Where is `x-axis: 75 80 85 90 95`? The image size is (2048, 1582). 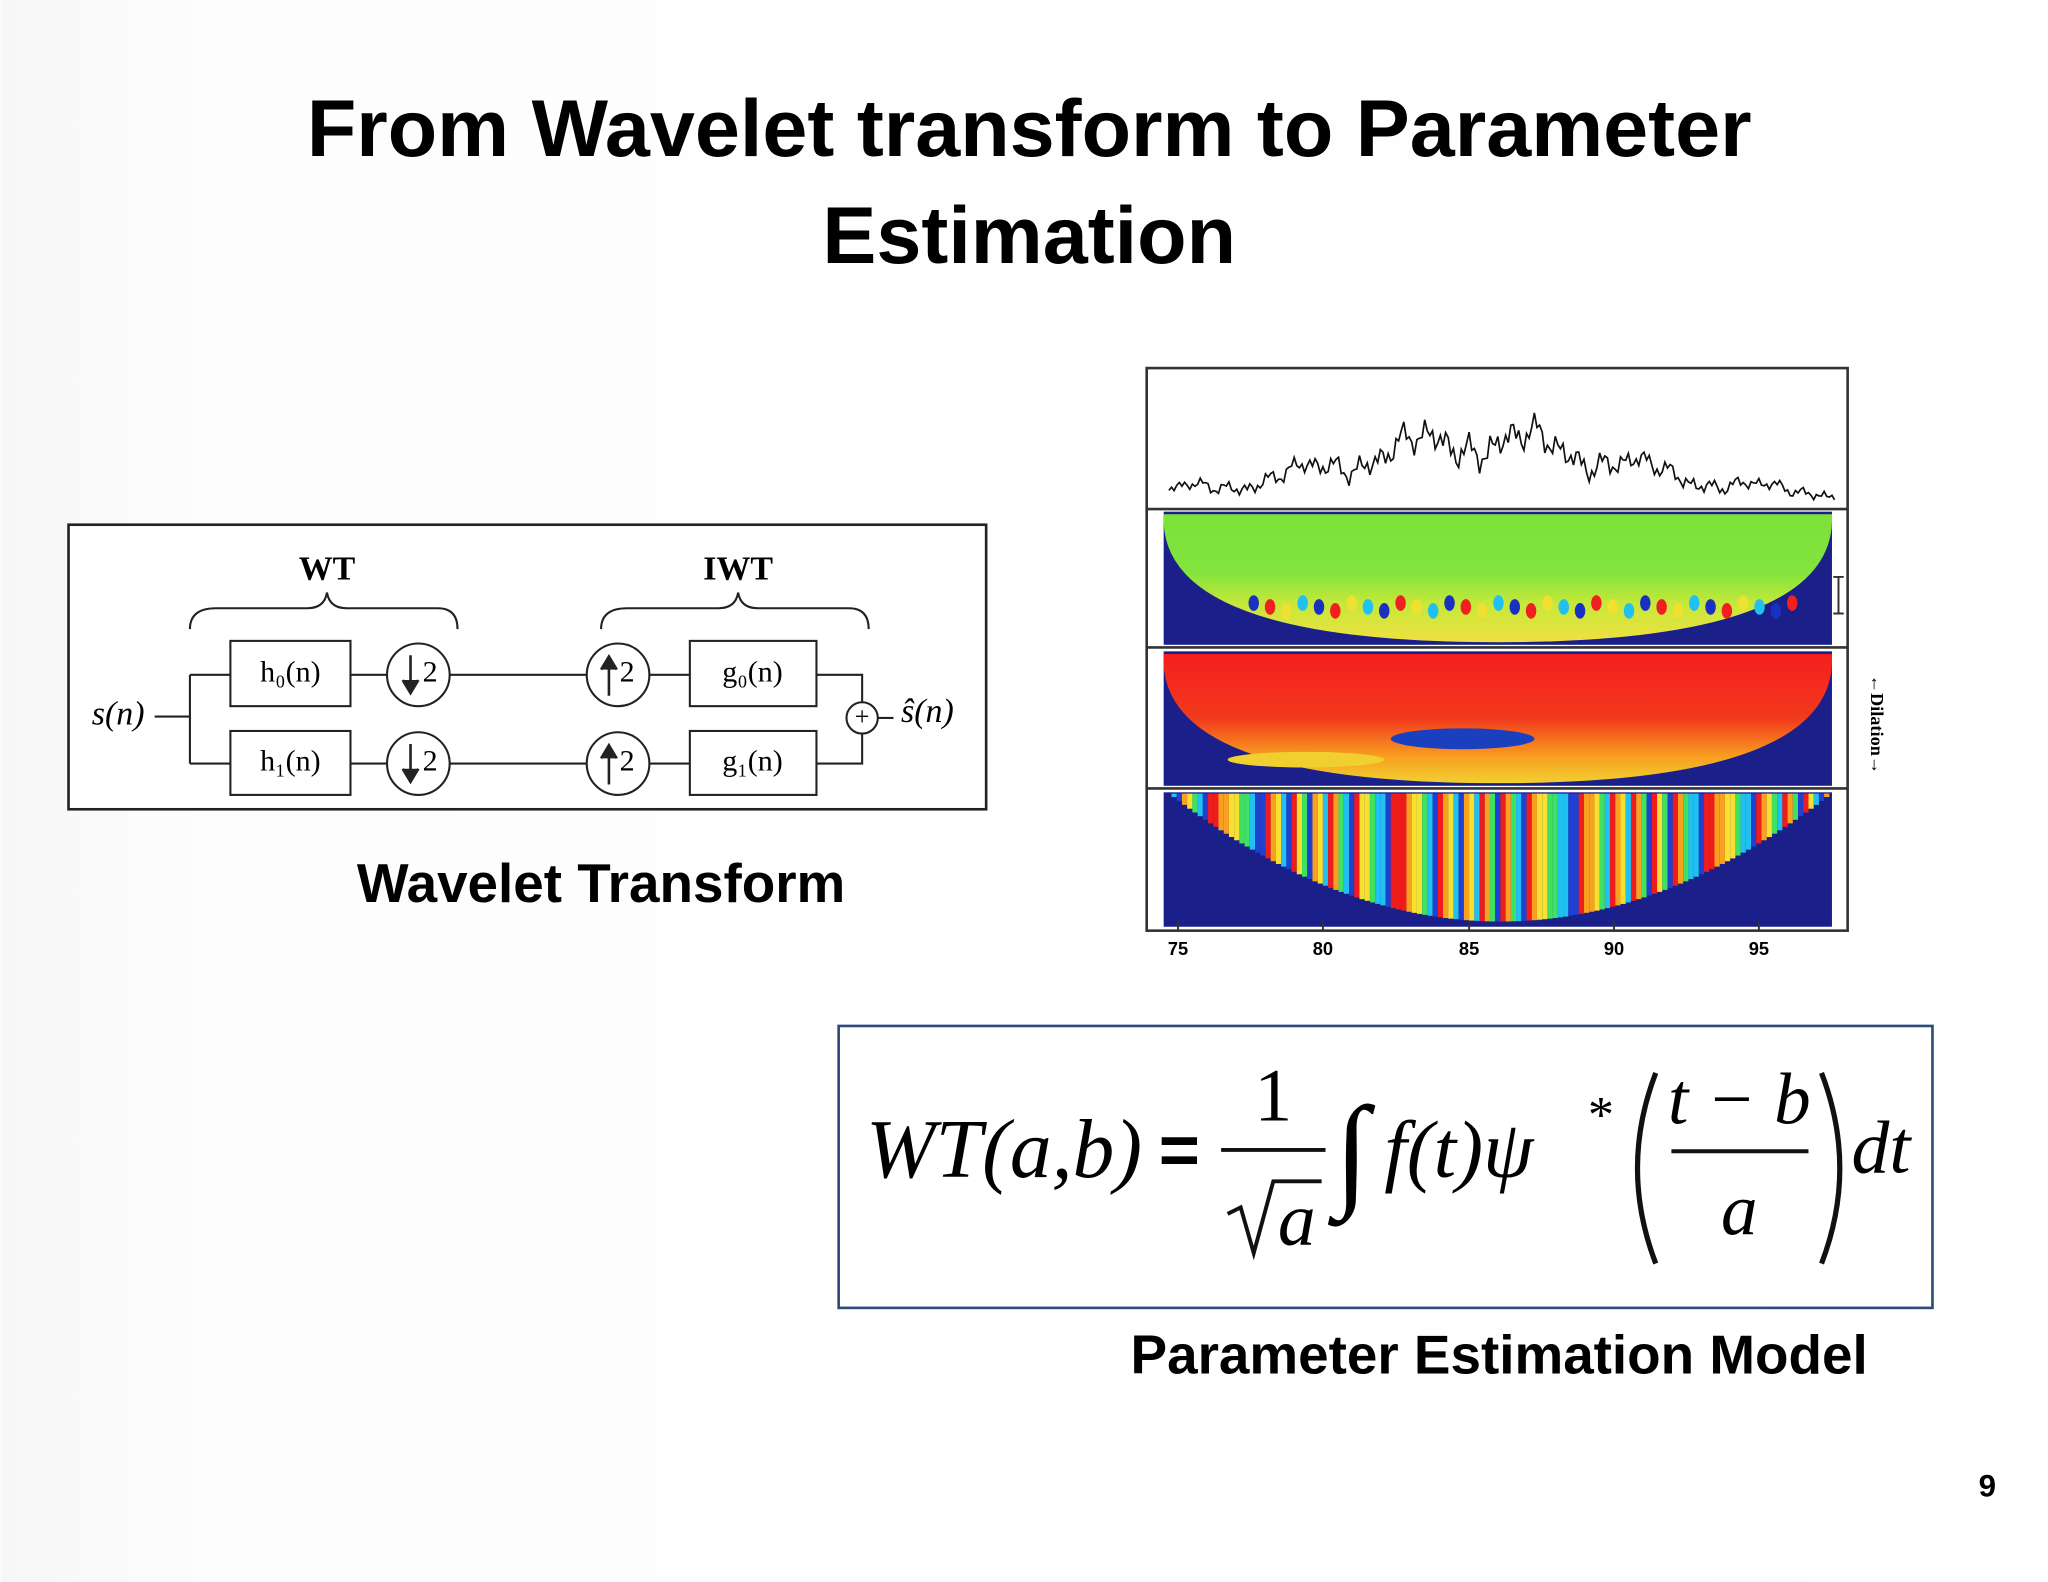
x-axis: 75 80 85 90 95 is located at coordinates (1468, 940).